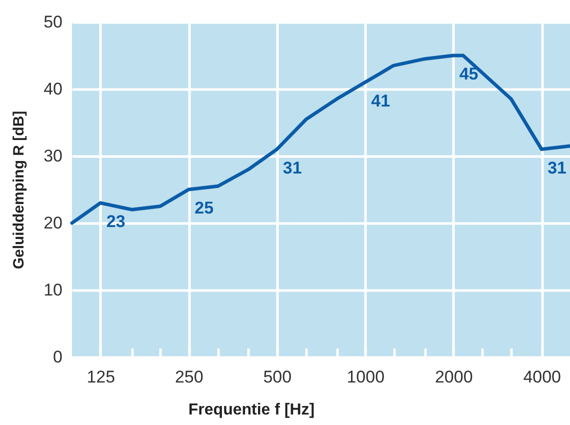 The width and height of the screenshot is (570, 425). Describe the element at coordinates (251, 410) in the screenshot. I see `x-axis-title: Frequentie f [Hz]` at that location.